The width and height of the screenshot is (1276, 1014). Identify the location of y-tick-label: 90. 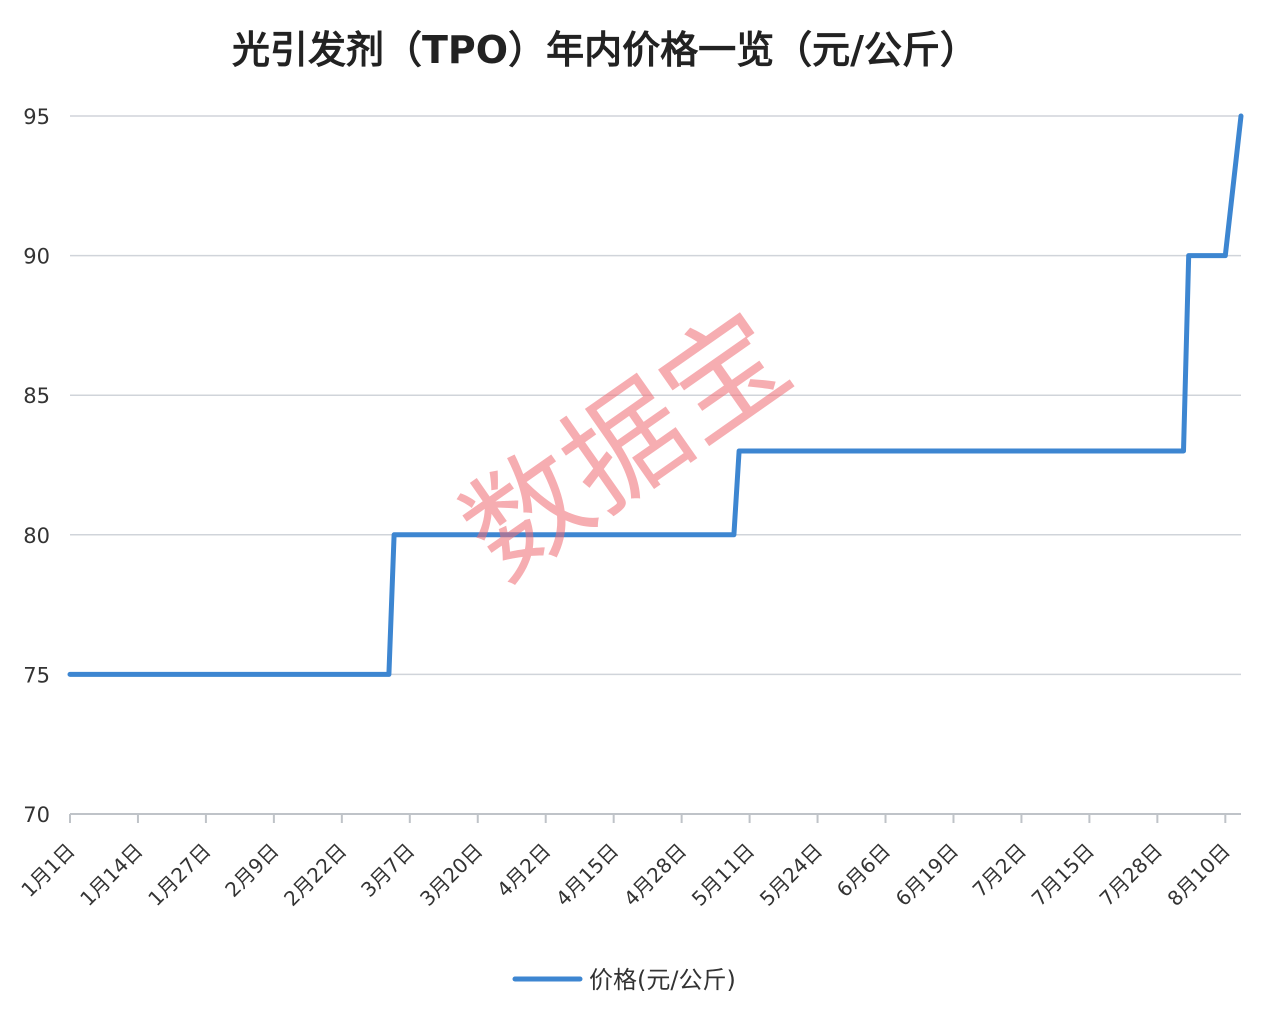
(36, 257).